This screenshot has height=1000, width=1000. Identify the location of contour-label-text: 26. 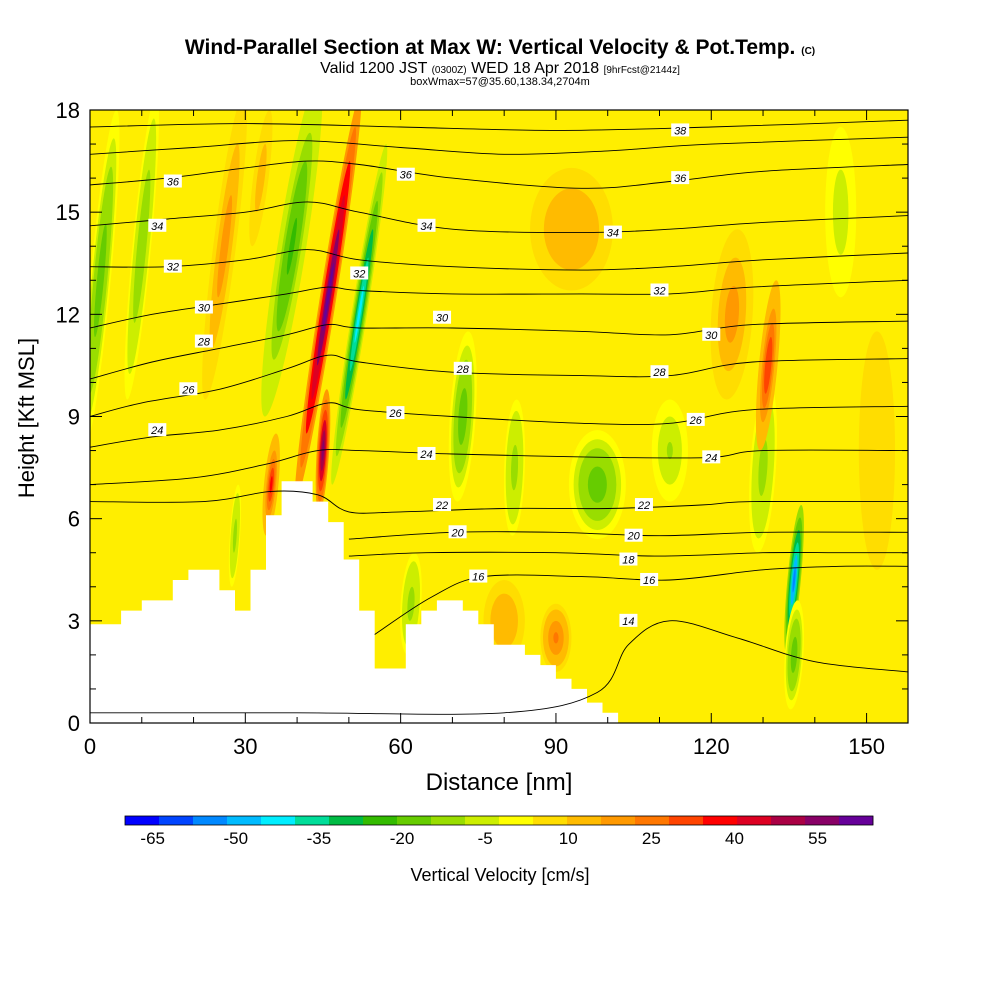
(395, 414).